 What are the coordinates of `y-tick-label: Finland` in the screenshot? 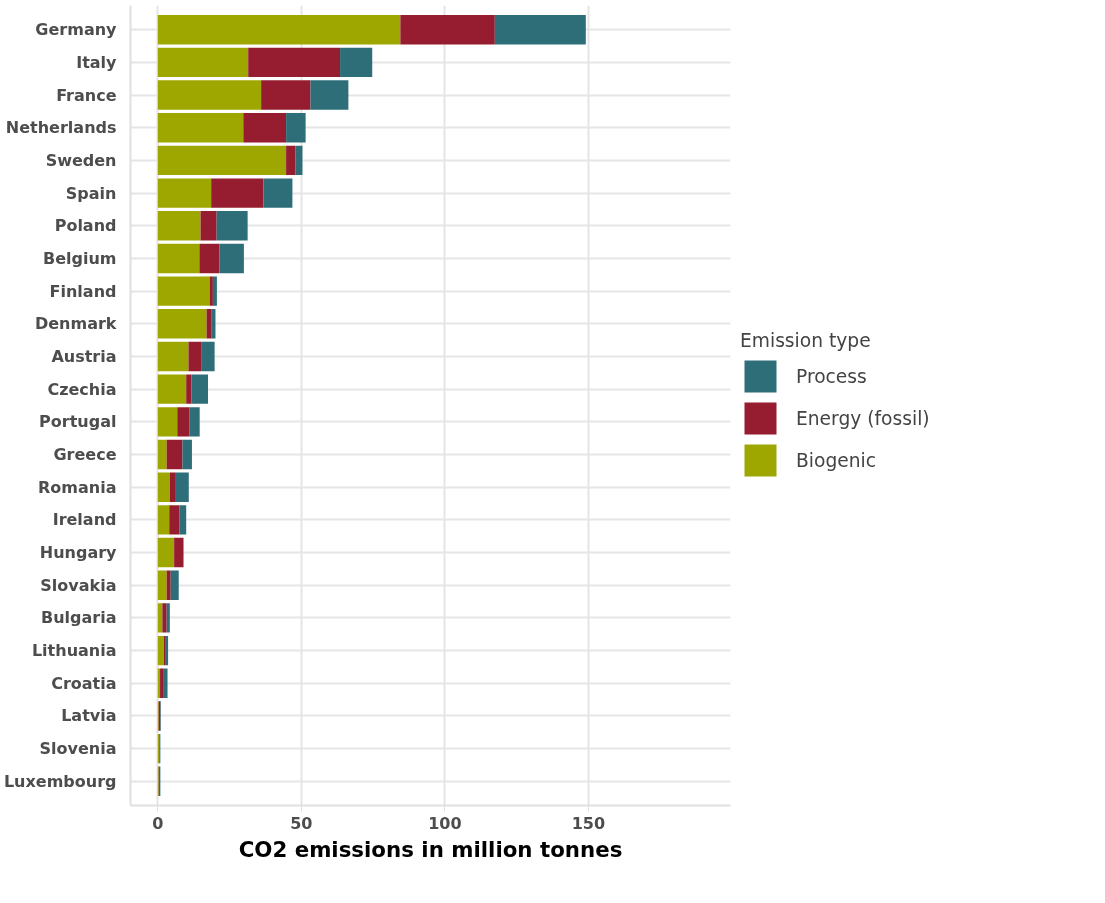 It's located at (83, 291).